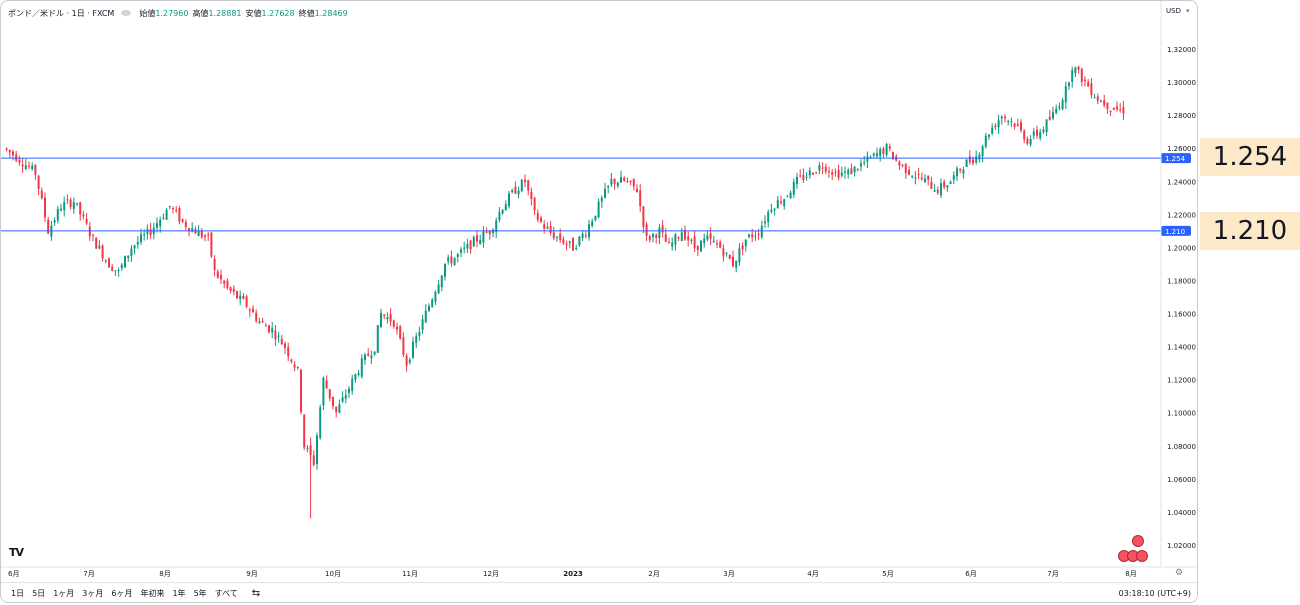 This screenshot has width=1300, height=605. I want to click on calendar-range-icon: ⇆, so click(256, 593).